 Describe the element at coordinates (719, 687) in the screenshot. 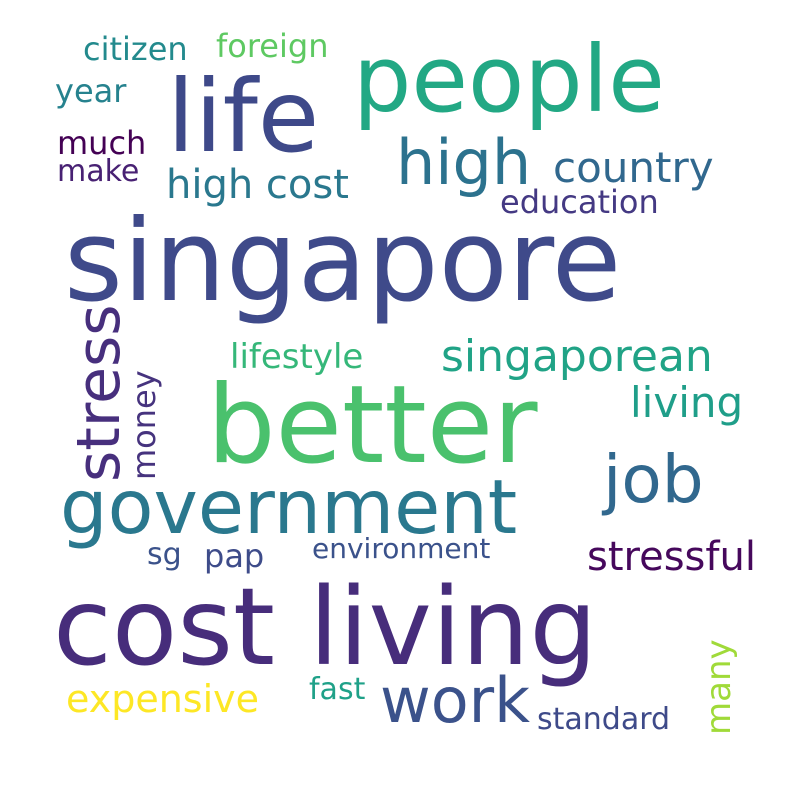

I see `word-many: many` at that location.